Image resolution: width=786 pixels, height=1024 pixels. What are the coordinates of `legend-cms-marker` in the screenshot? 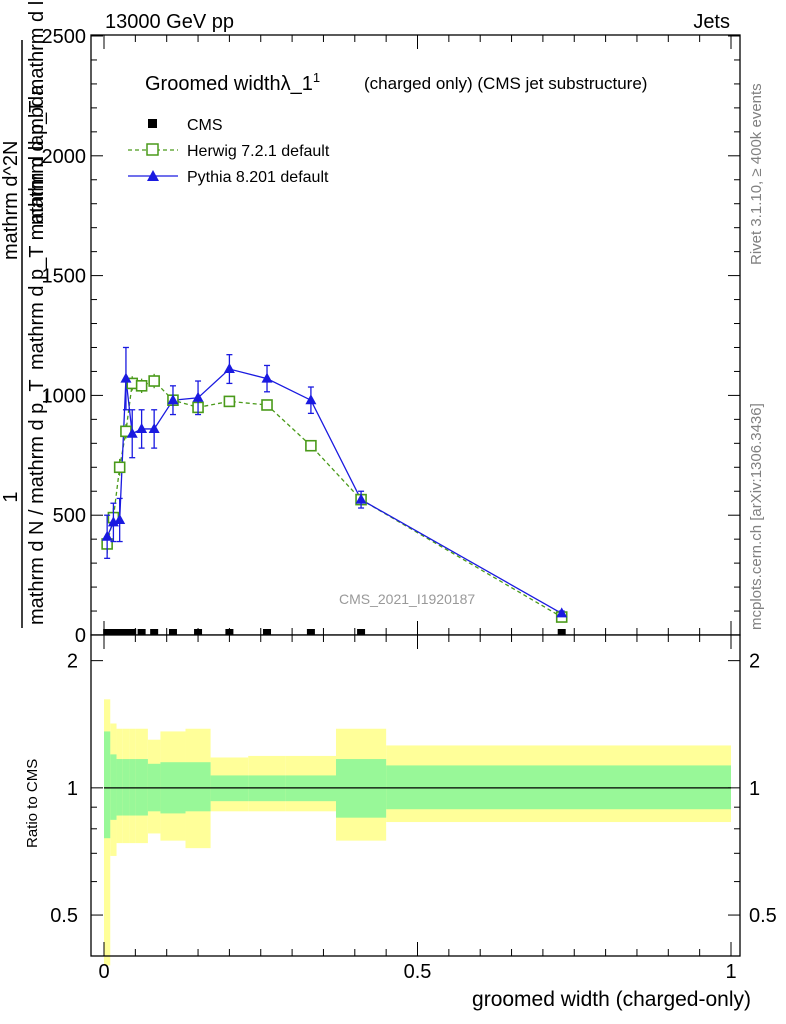 It's located at (152, 123).